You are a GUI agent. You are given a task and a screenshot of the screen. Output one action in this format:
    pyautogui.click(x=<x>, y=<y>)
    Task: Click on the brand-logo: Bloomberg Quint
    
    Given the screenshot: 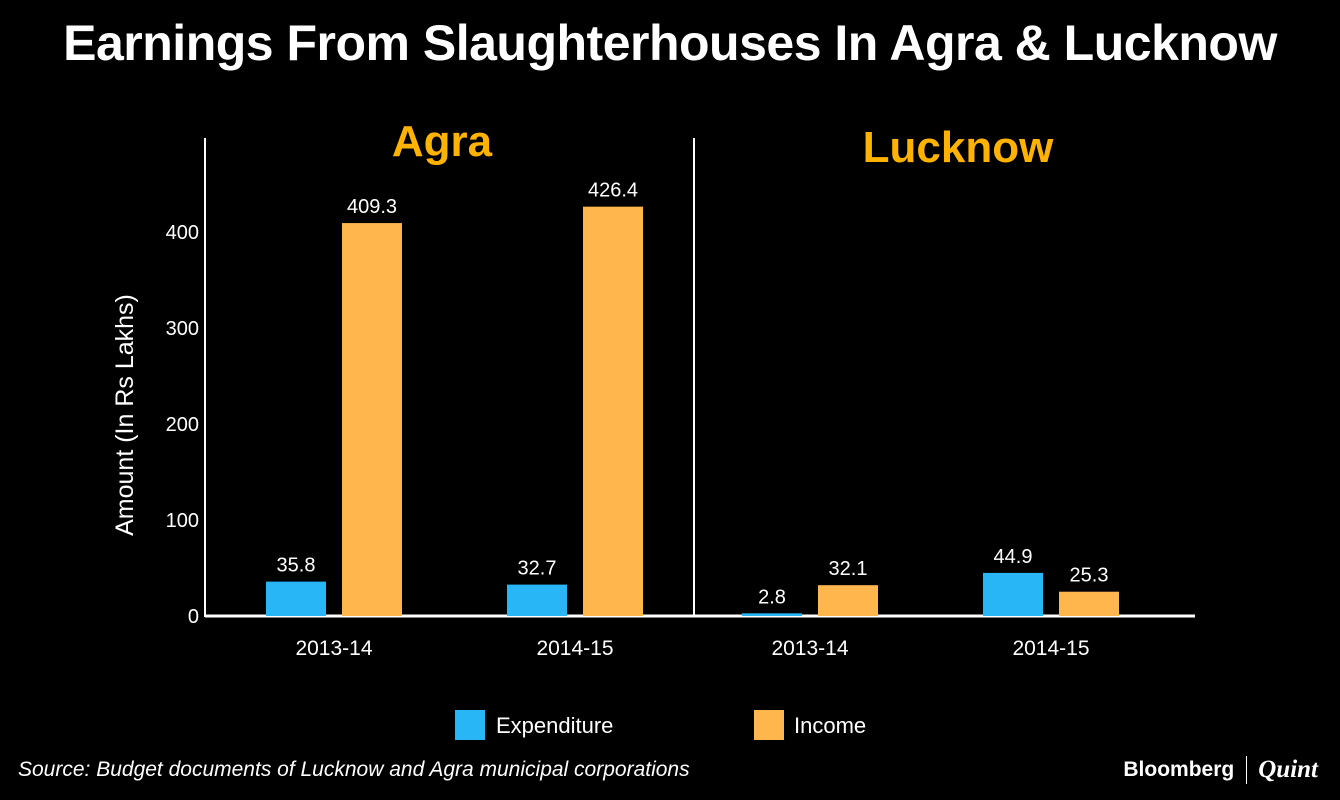 What is the action you would take?
    pyautogui.click(x=1220, y=770)
    